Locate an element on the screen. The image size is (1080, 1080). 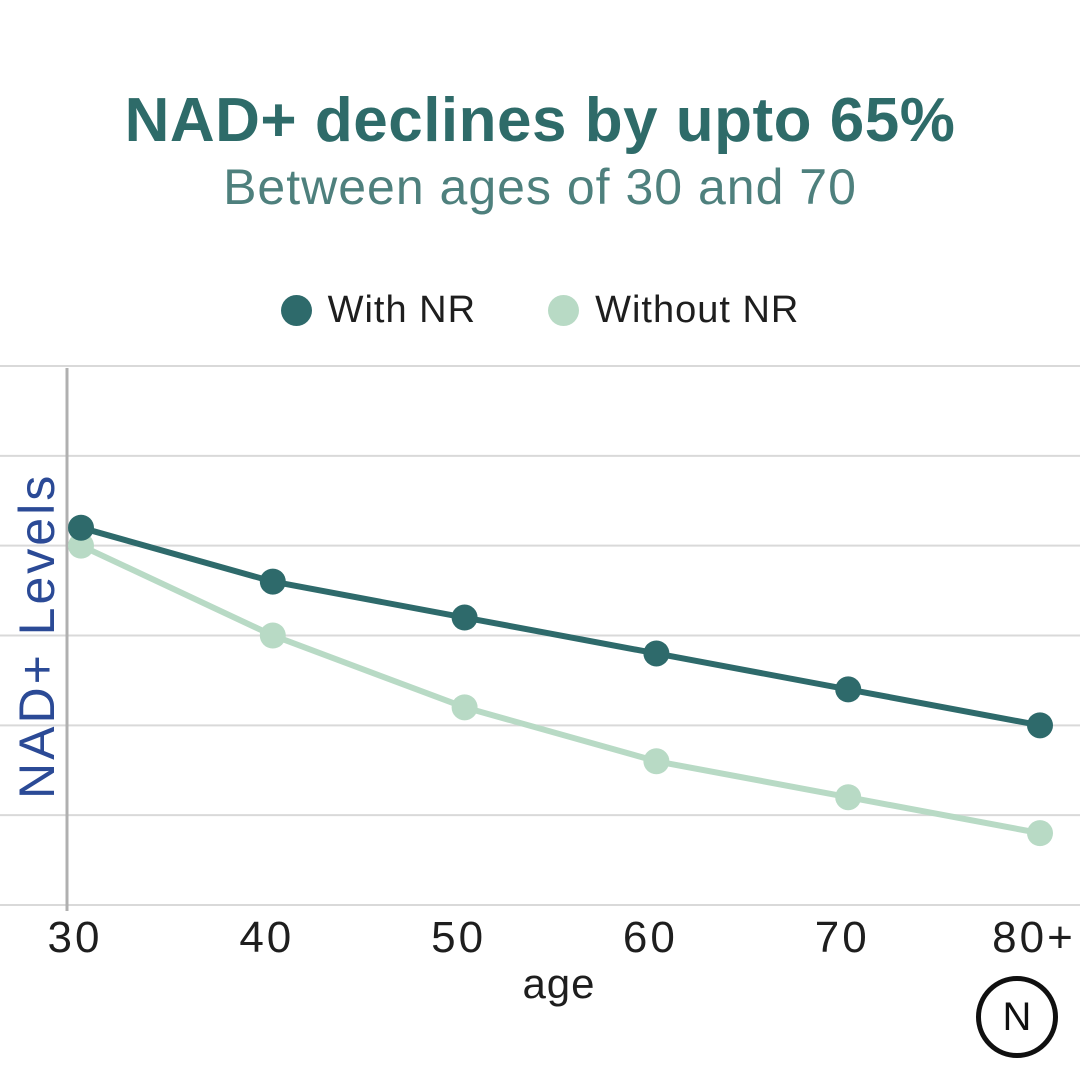
x-axis-label: age is located at coordinates (559, 983).